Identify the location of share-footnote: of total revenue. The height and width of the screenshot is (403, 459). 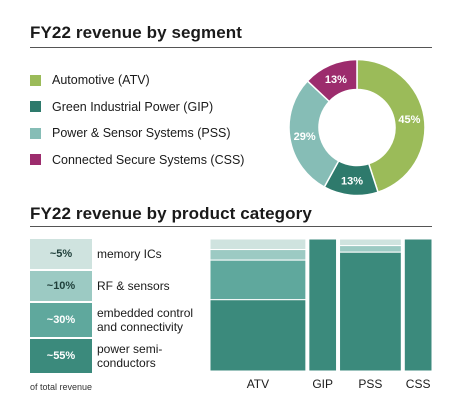
(61, 387).